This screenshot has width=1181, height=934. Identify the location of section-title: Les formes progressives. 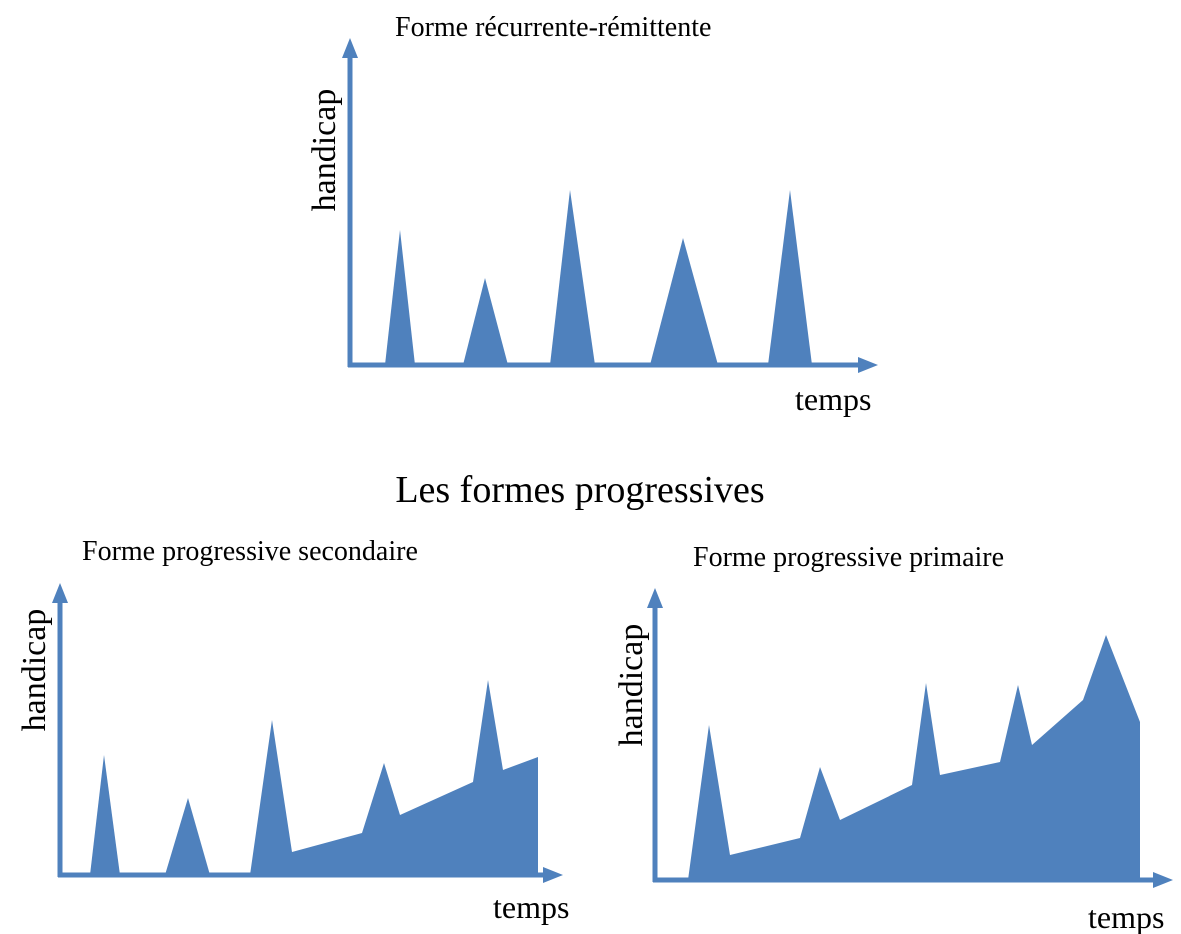
(579, 490).